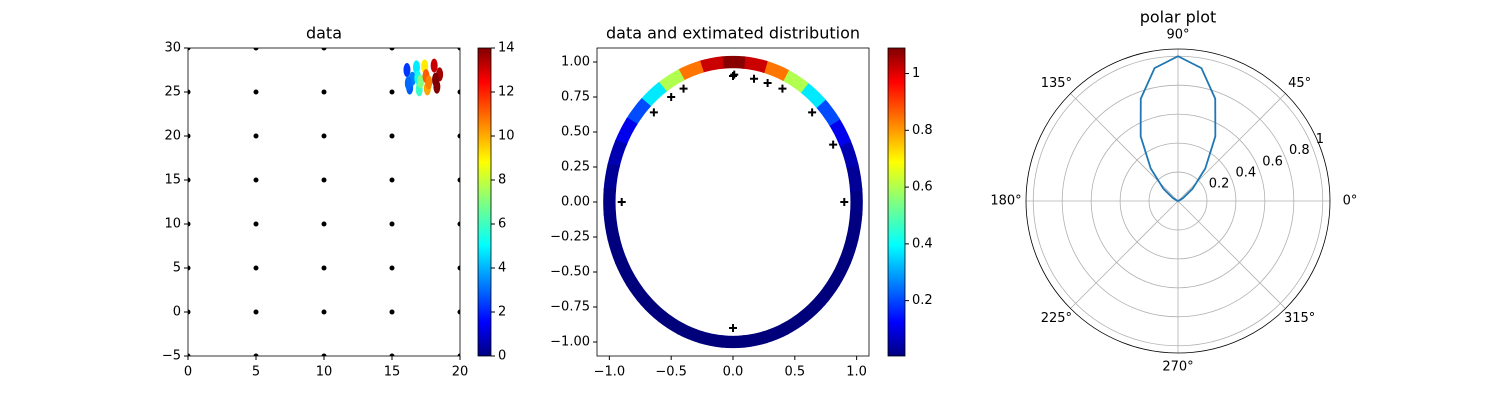 This screenshot has height=400, width=1500. What do you see at coordinates (502, 180) in the screenshot?
I see `colorbar-tick-label: 8` at bounding box center [502, 180].